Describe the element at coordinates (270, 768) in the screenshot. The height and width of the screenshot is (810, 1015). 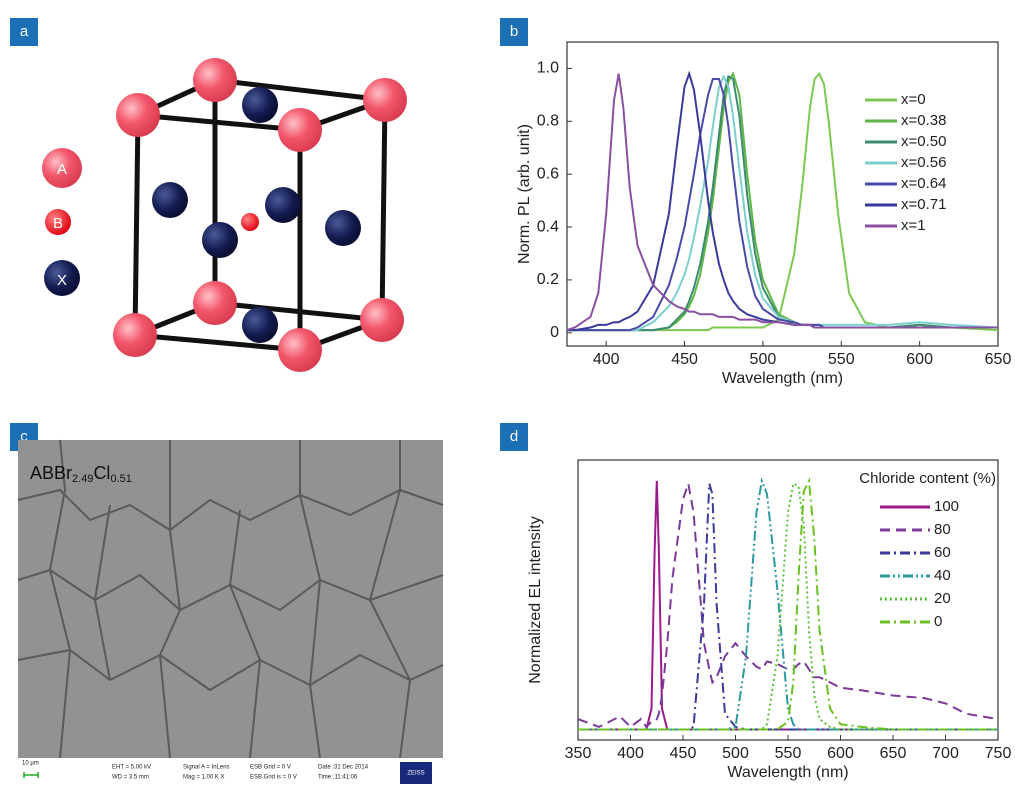
I see `sem-info: ESB Grid = 0 V` at that location.